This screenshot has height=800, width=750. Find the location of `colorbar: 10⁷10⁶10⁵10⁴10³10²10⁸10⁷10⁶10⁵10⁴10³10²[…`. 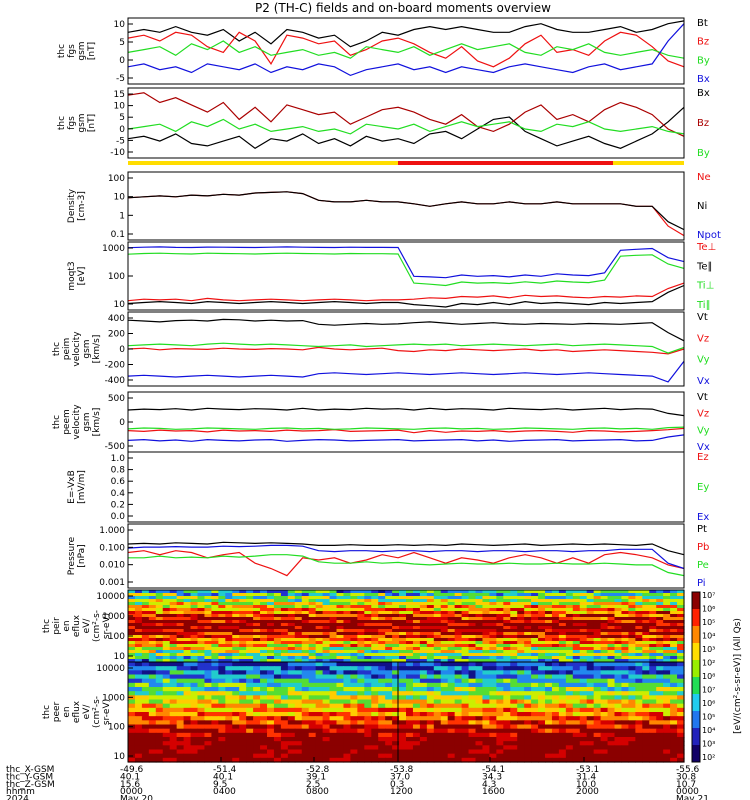

colorbar: 10⁷10⁶10⁵10⁴10³10²10⁸10⁷10⁶10⁵10⁴10³10²[… is located at coordinates (717, 677).